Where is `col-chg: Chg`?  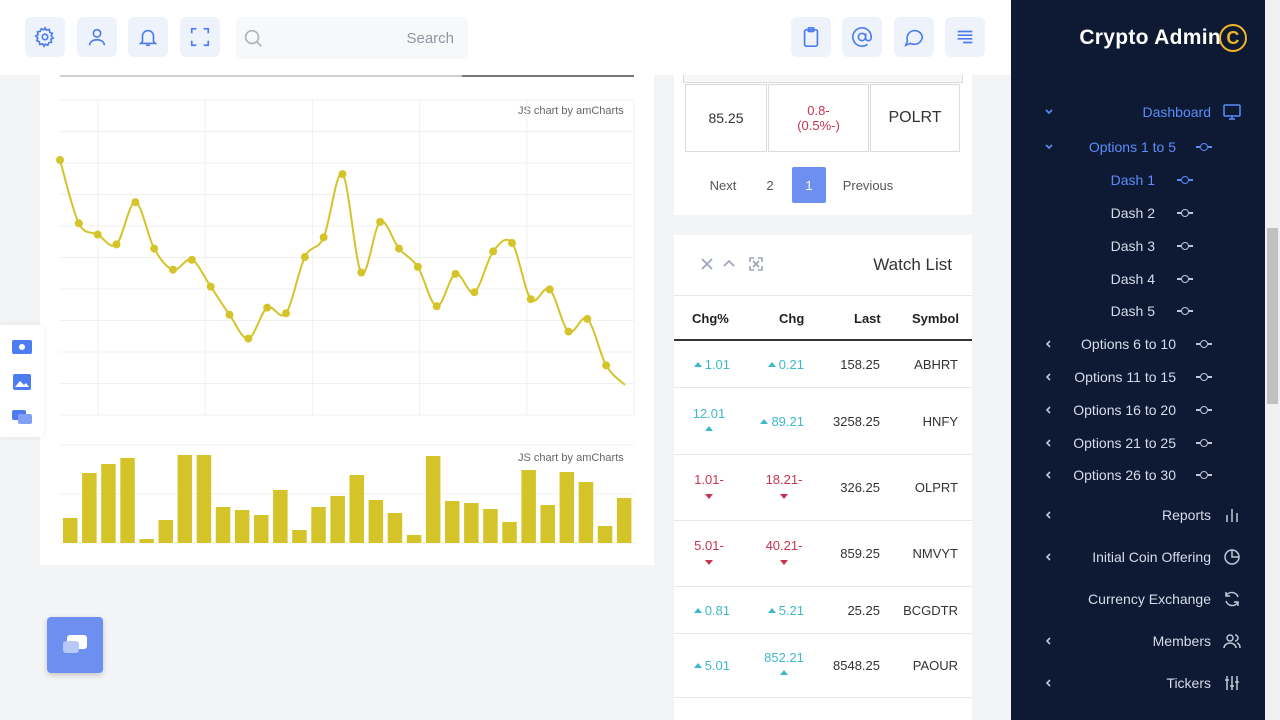
col-chg: Chg is located at coordinates (792, 318).